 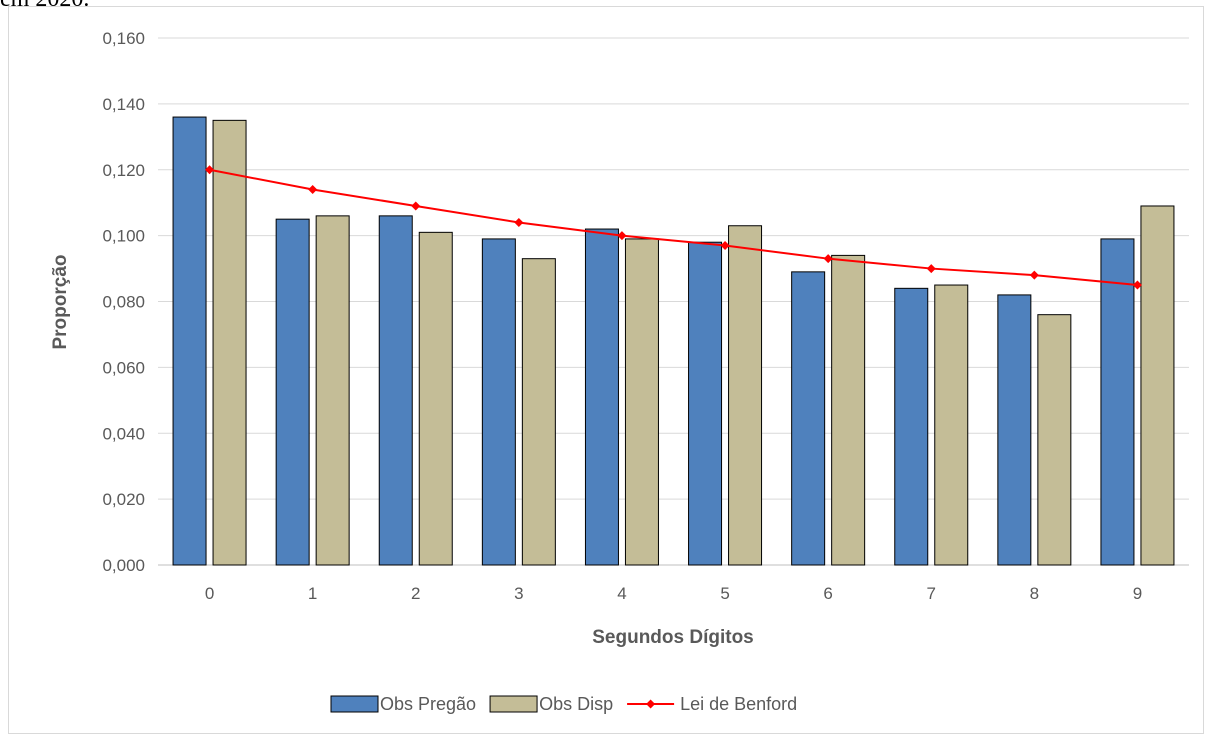 I want to click on y-tick-label: 0,020, so click(x=123, y=499).